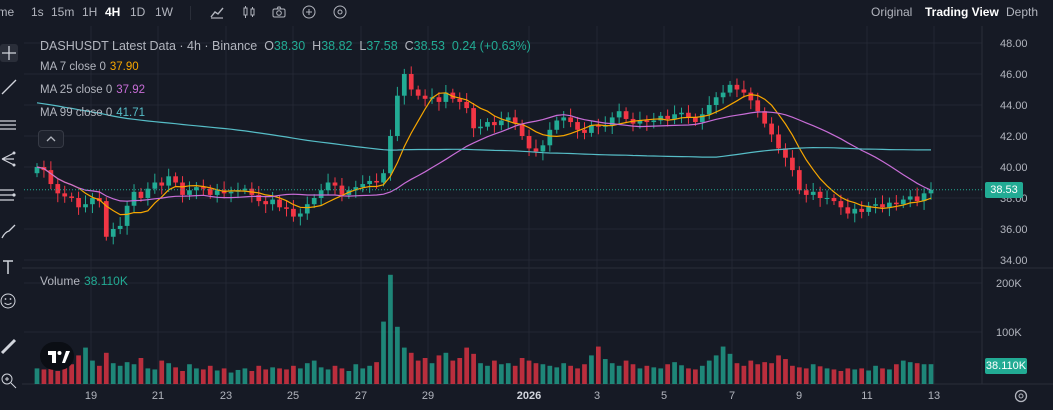 The height and width of the screenshot is (410, 1053). Describe the element at coordinates (92, 113) in the screenshot. I see `ma99-legend: MA 99 close 0 41.71` at that location.